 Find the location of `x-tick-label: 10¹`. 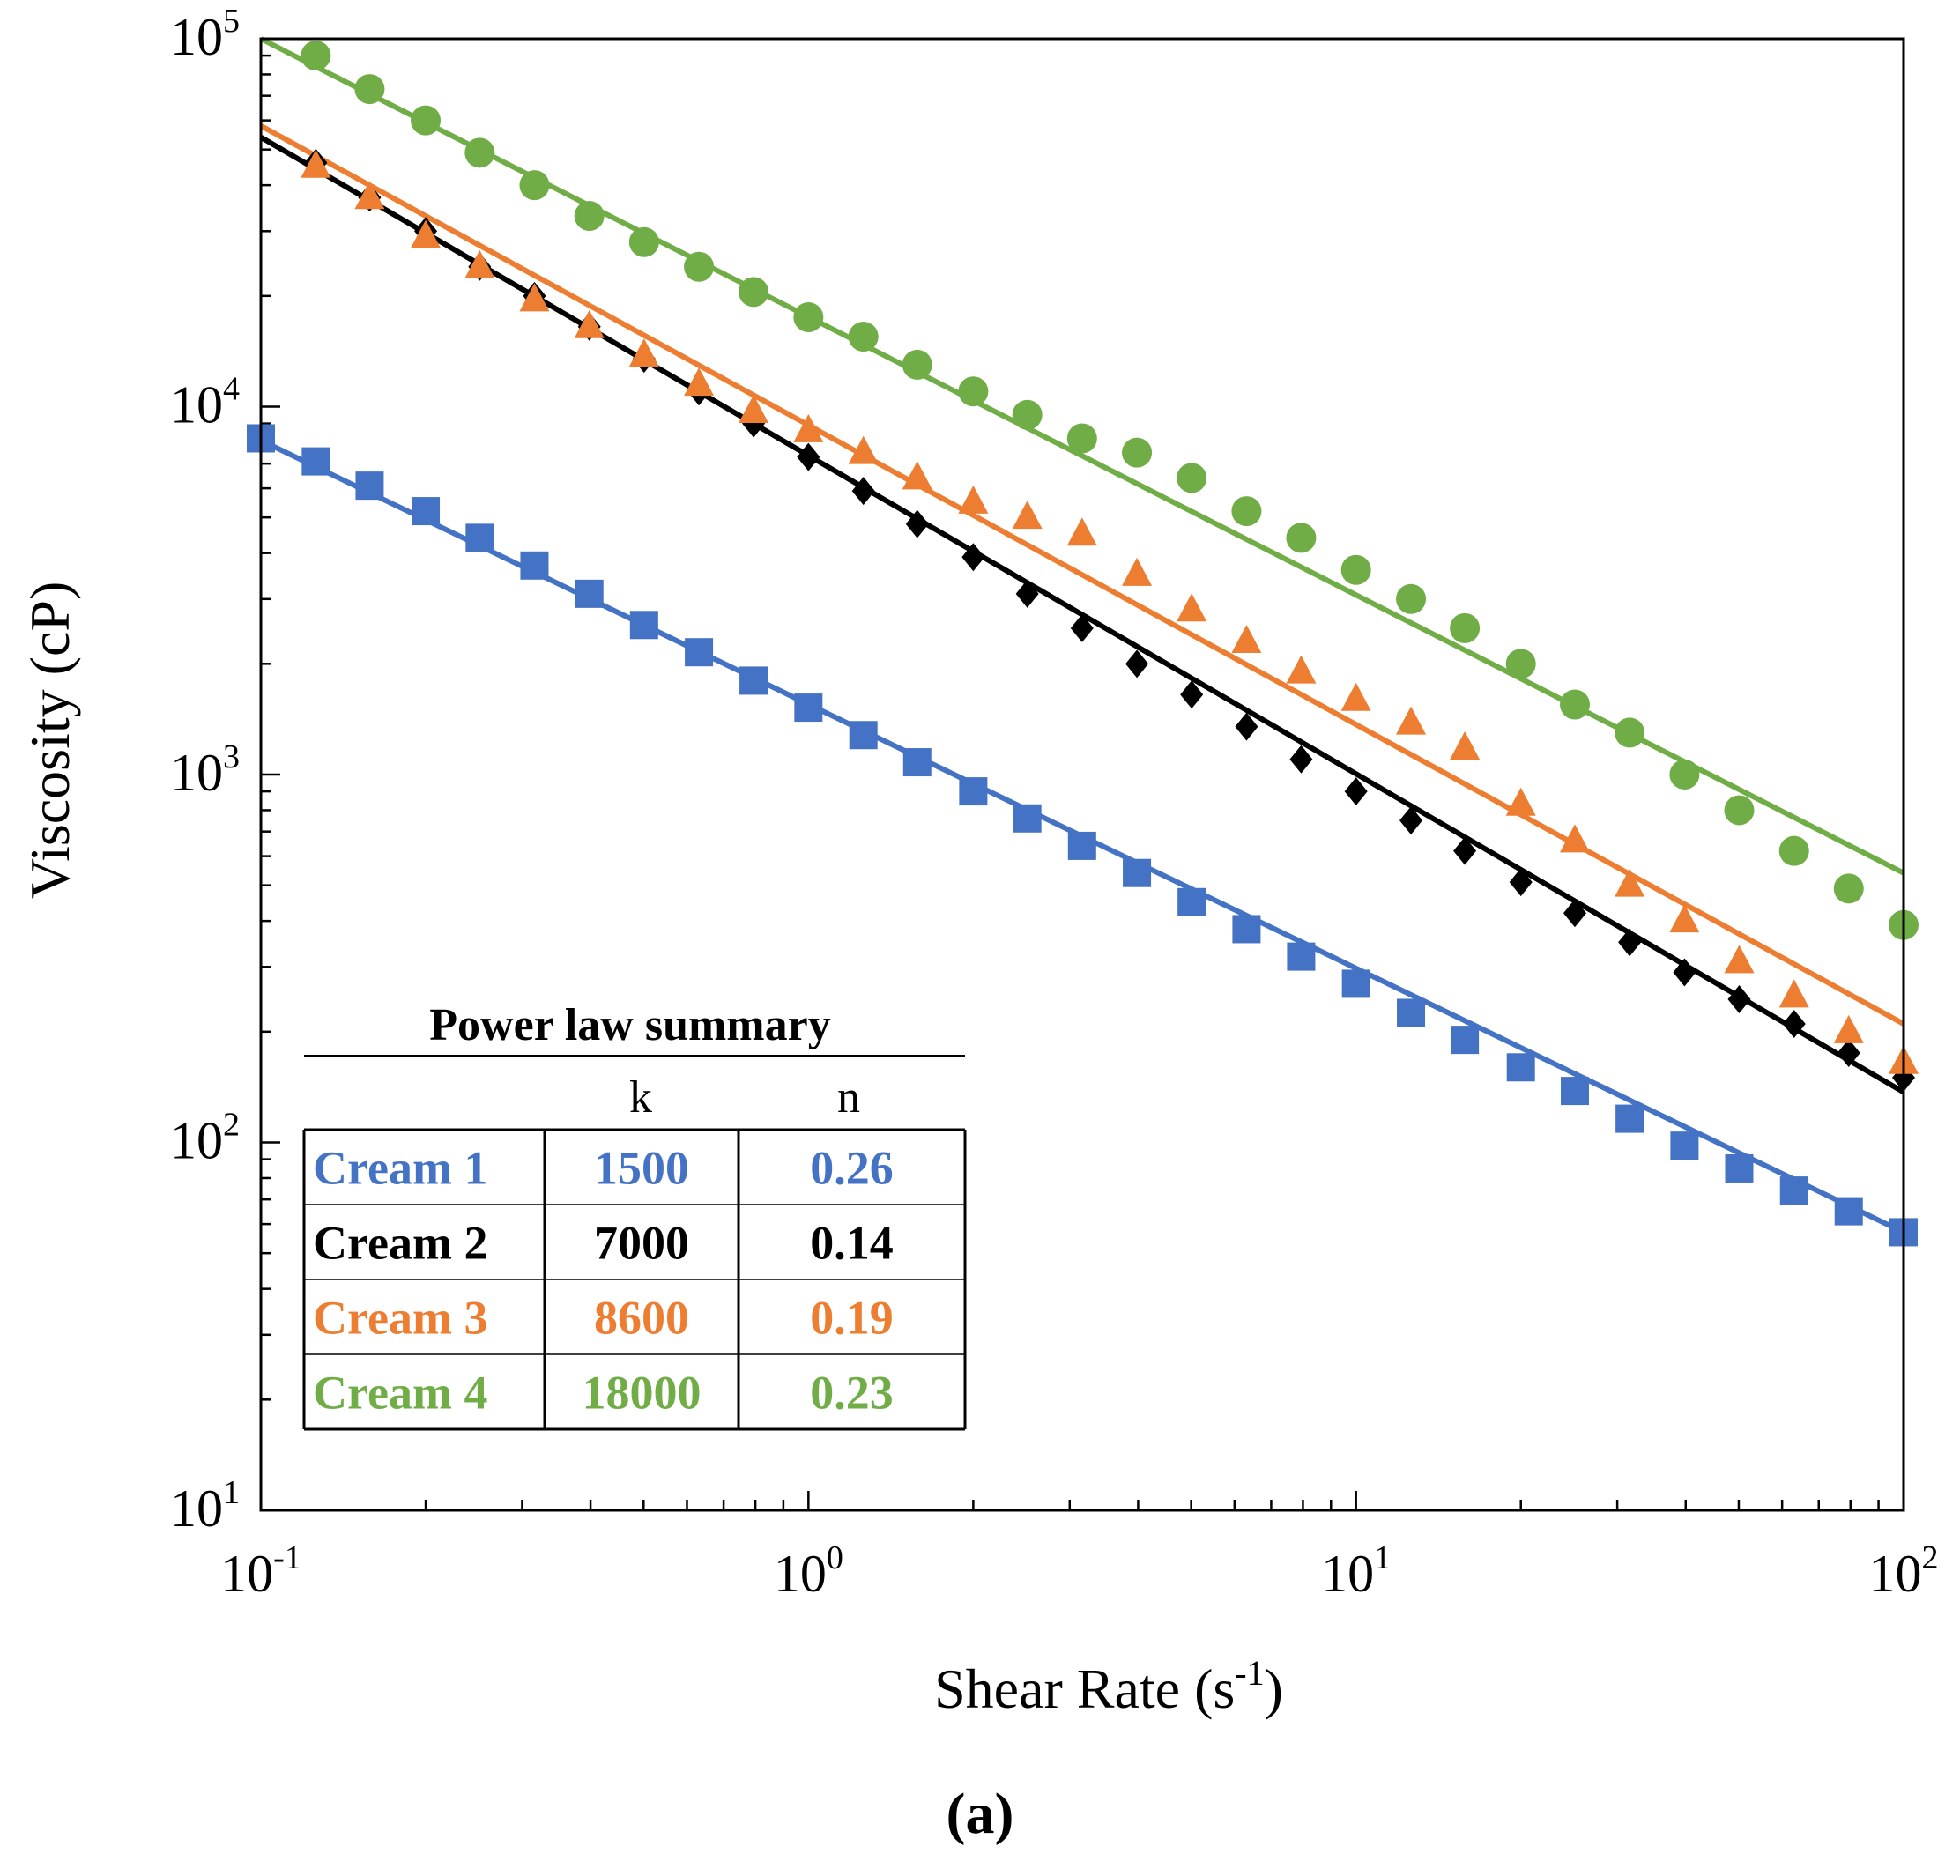

x-tick-label: 10¹ is located at coordinates (1356, 1571).